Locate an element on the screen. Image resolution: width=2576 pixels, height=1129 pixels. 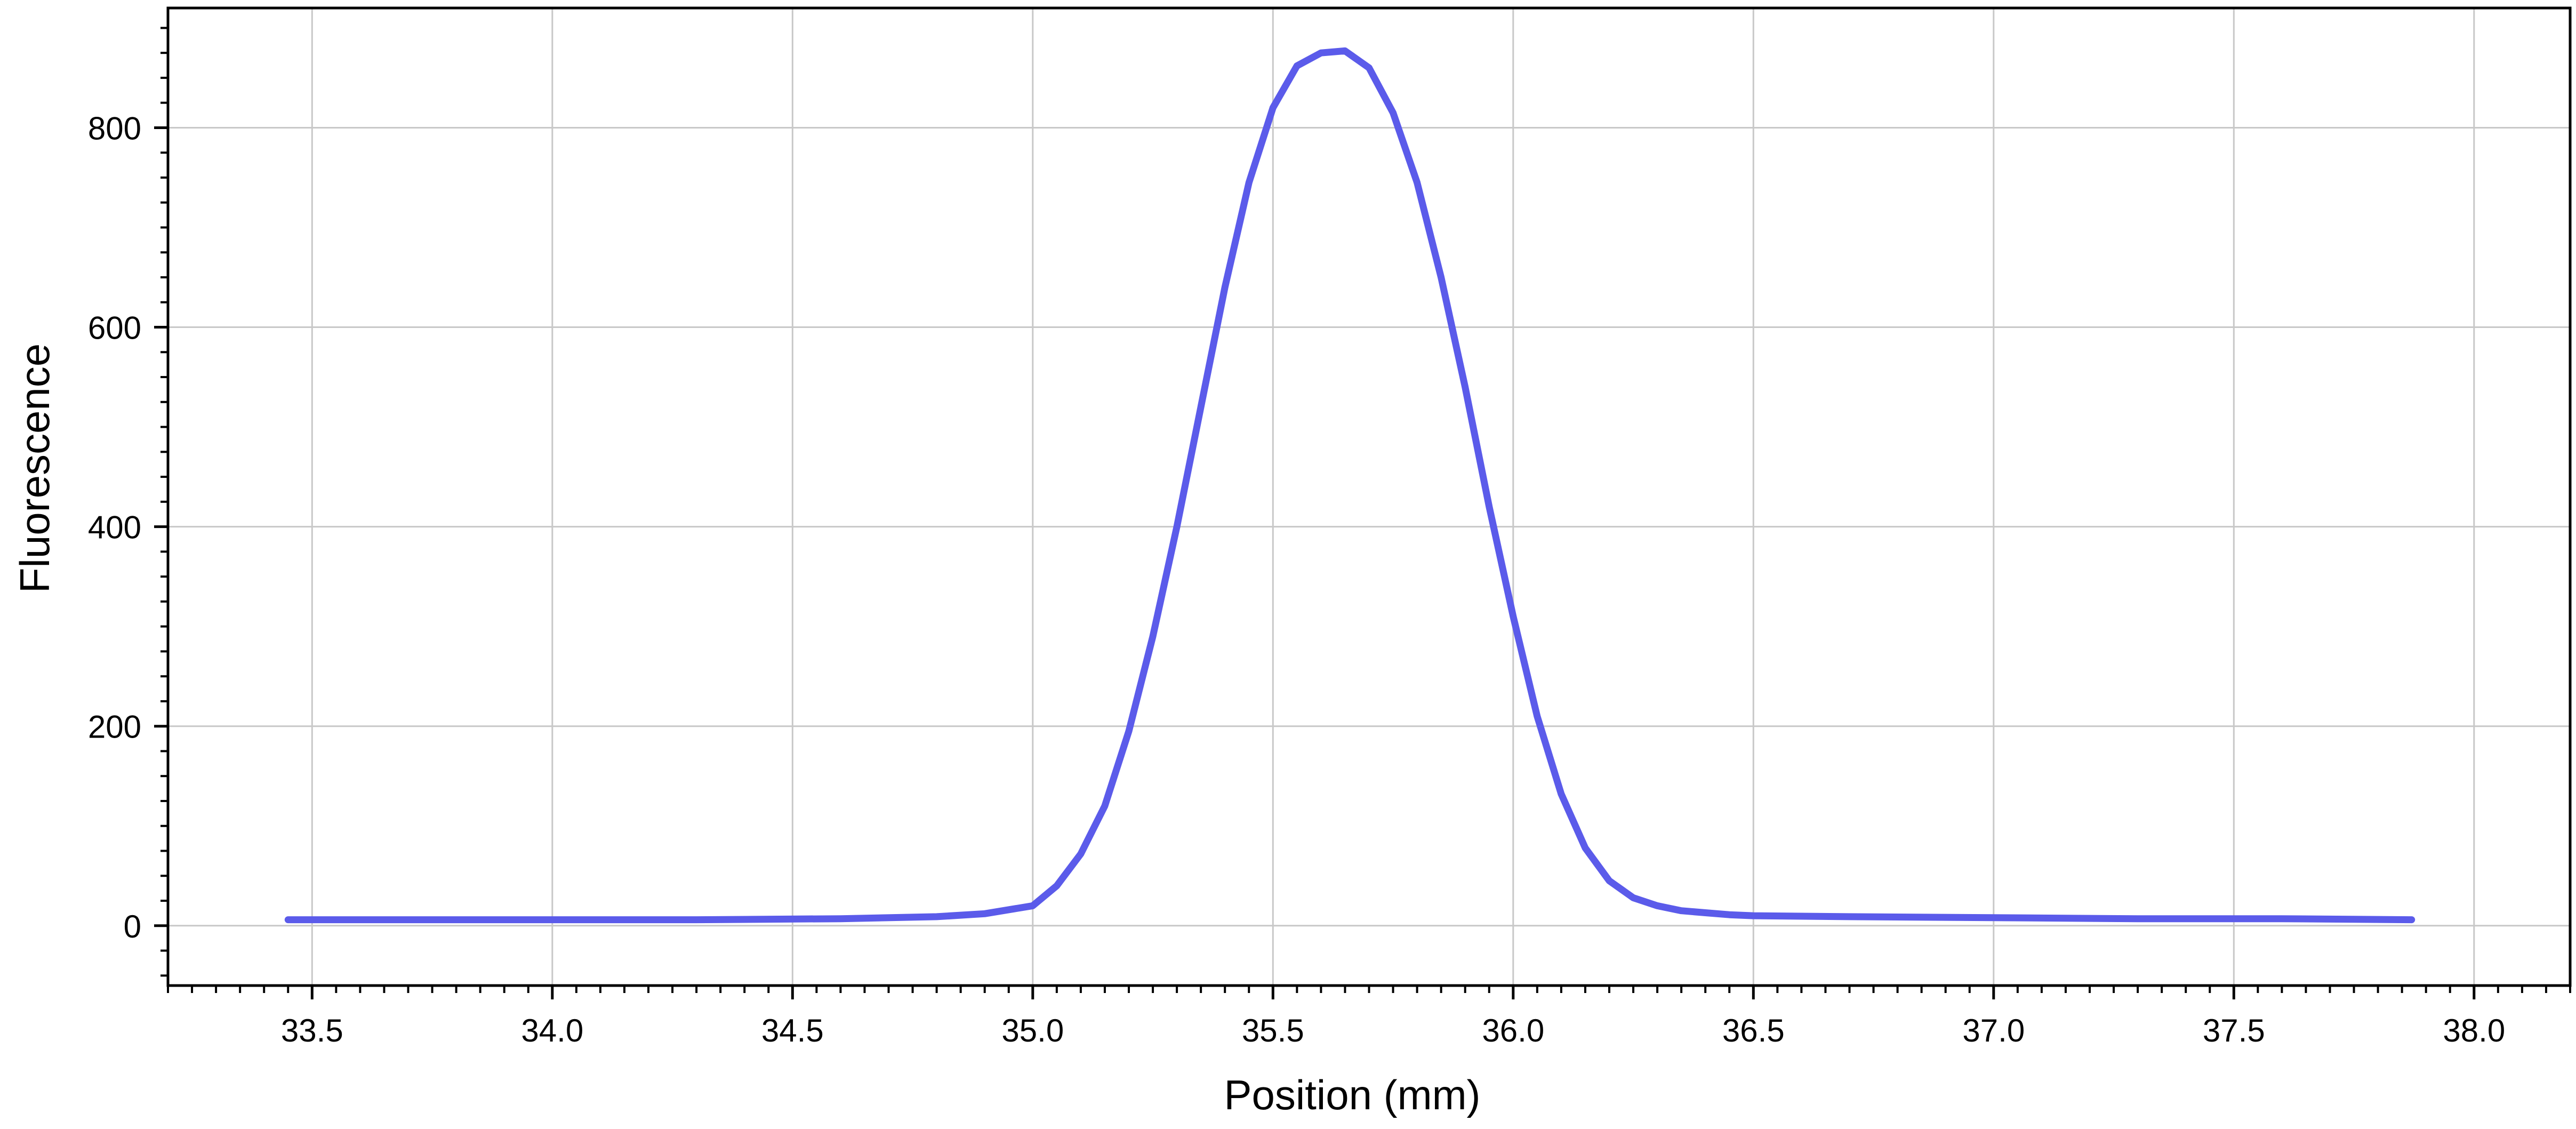
y-tick-label: 0 is located at coordinates (132, 926).